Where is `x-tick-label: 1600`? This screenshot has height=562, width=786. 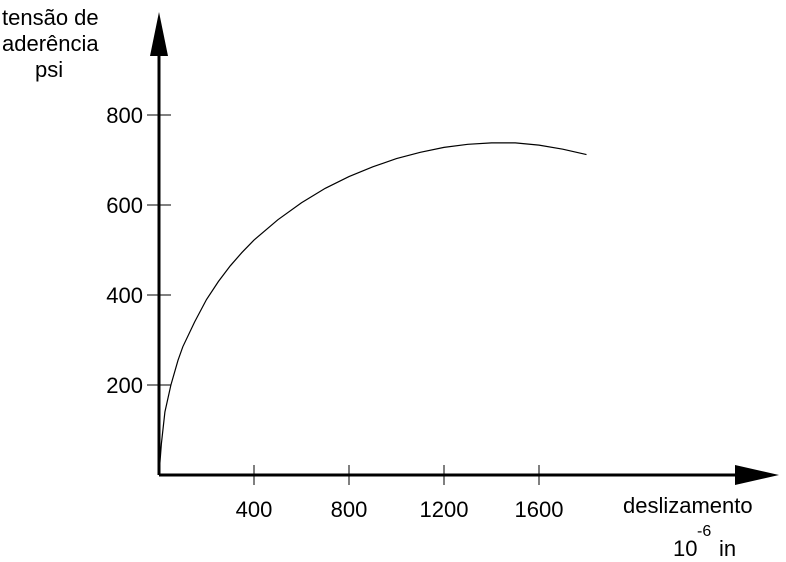
x-tick-label: 1600 is located at coordinates (539, 509).